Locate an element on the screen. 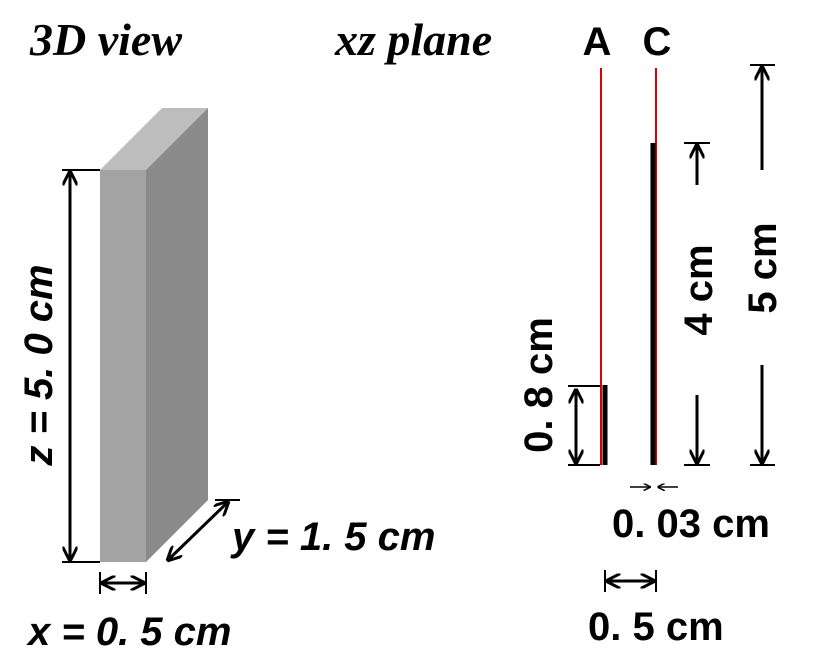  cathode-height-label: 4 cm is located at coordinates (699, 289).